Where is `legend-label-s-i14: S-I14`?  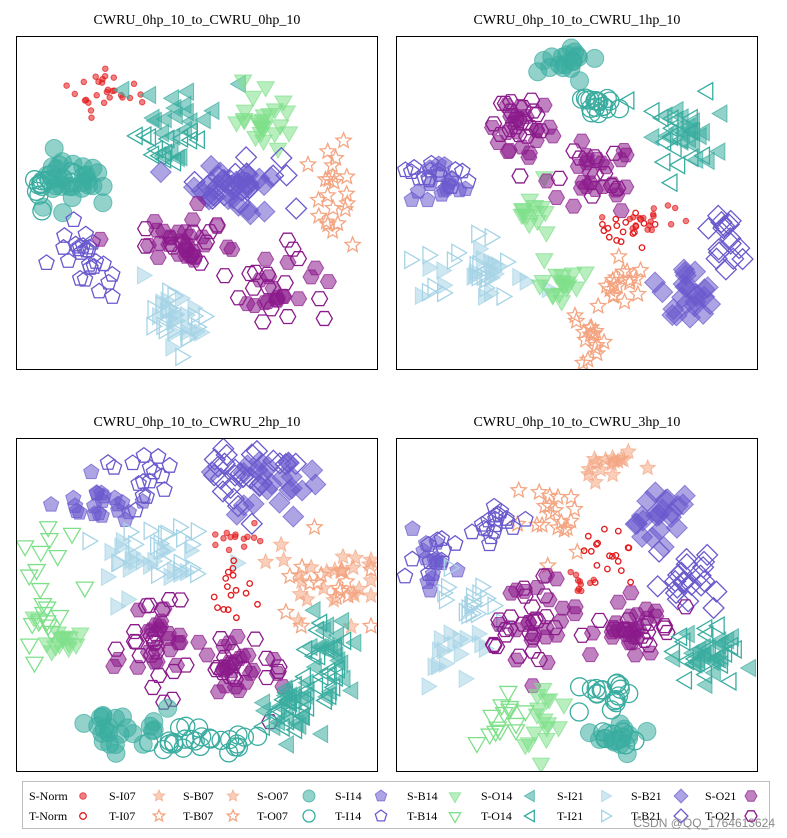
legend-label-s-i14: S-I14 is located at coordinates (348, 796).